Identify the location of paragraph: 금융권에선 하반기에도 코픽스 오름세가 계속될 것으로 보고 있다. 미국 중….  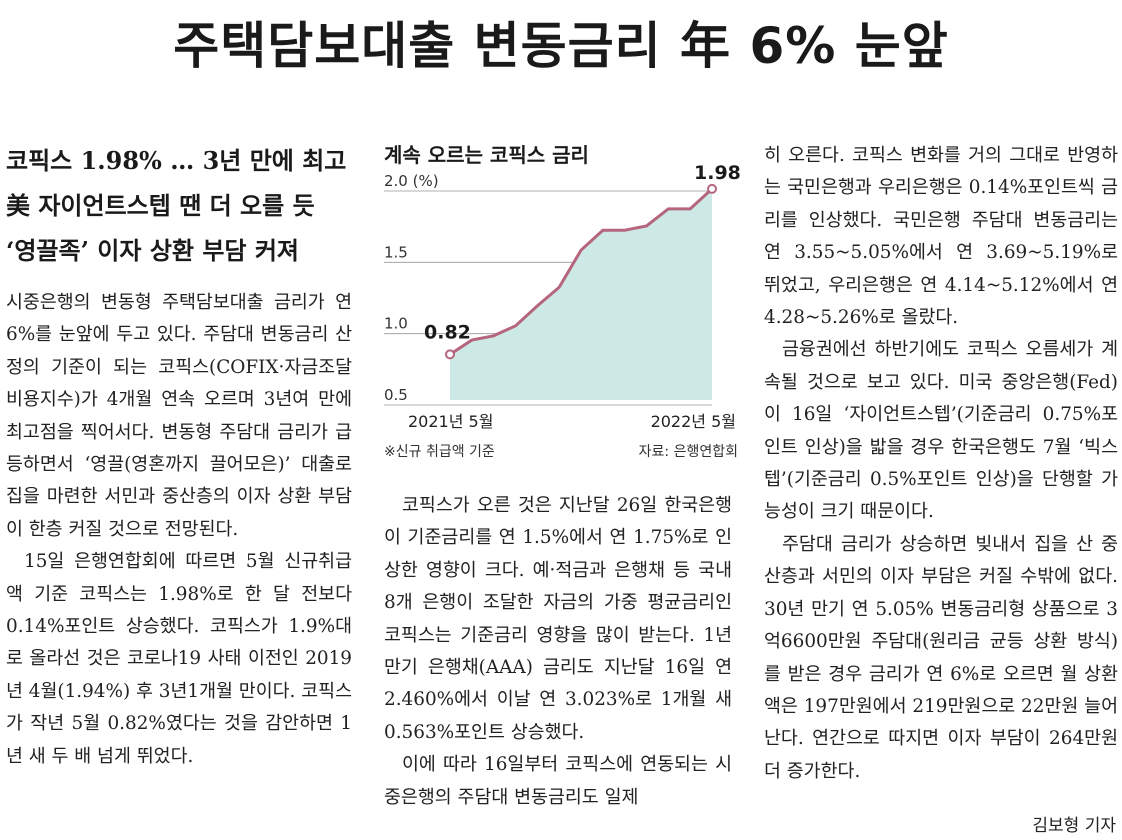
(941, 431).